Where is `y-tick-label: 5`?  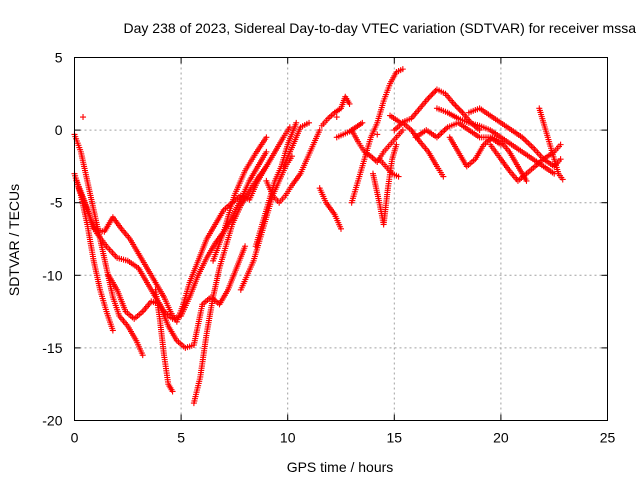
y-tick-label: 5 is located at coordinates (59, 58).